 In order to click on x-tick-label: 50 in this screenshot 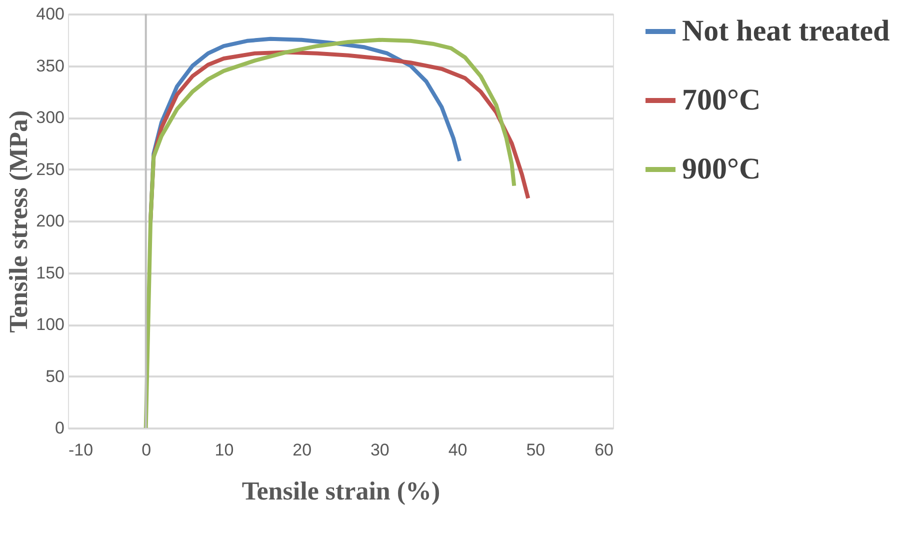, I will do `click(536, 450)`.